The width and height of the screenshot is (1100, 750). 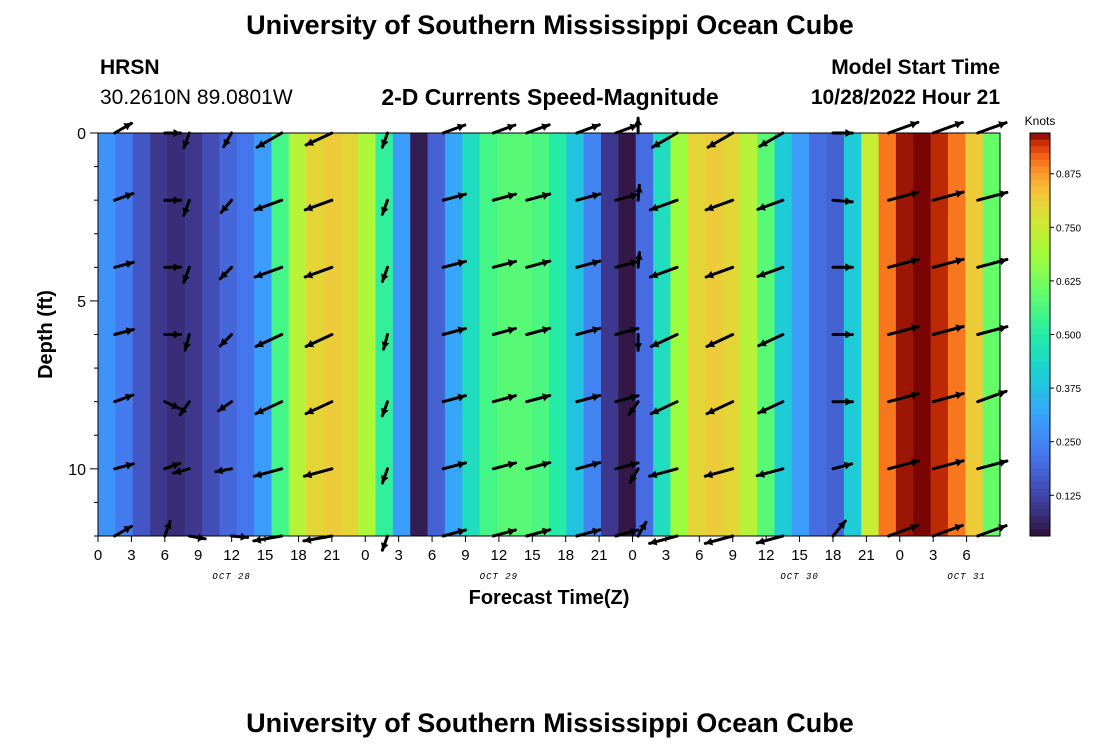 I want to click on x-tick-label: 15, so click(x=532, y=555).